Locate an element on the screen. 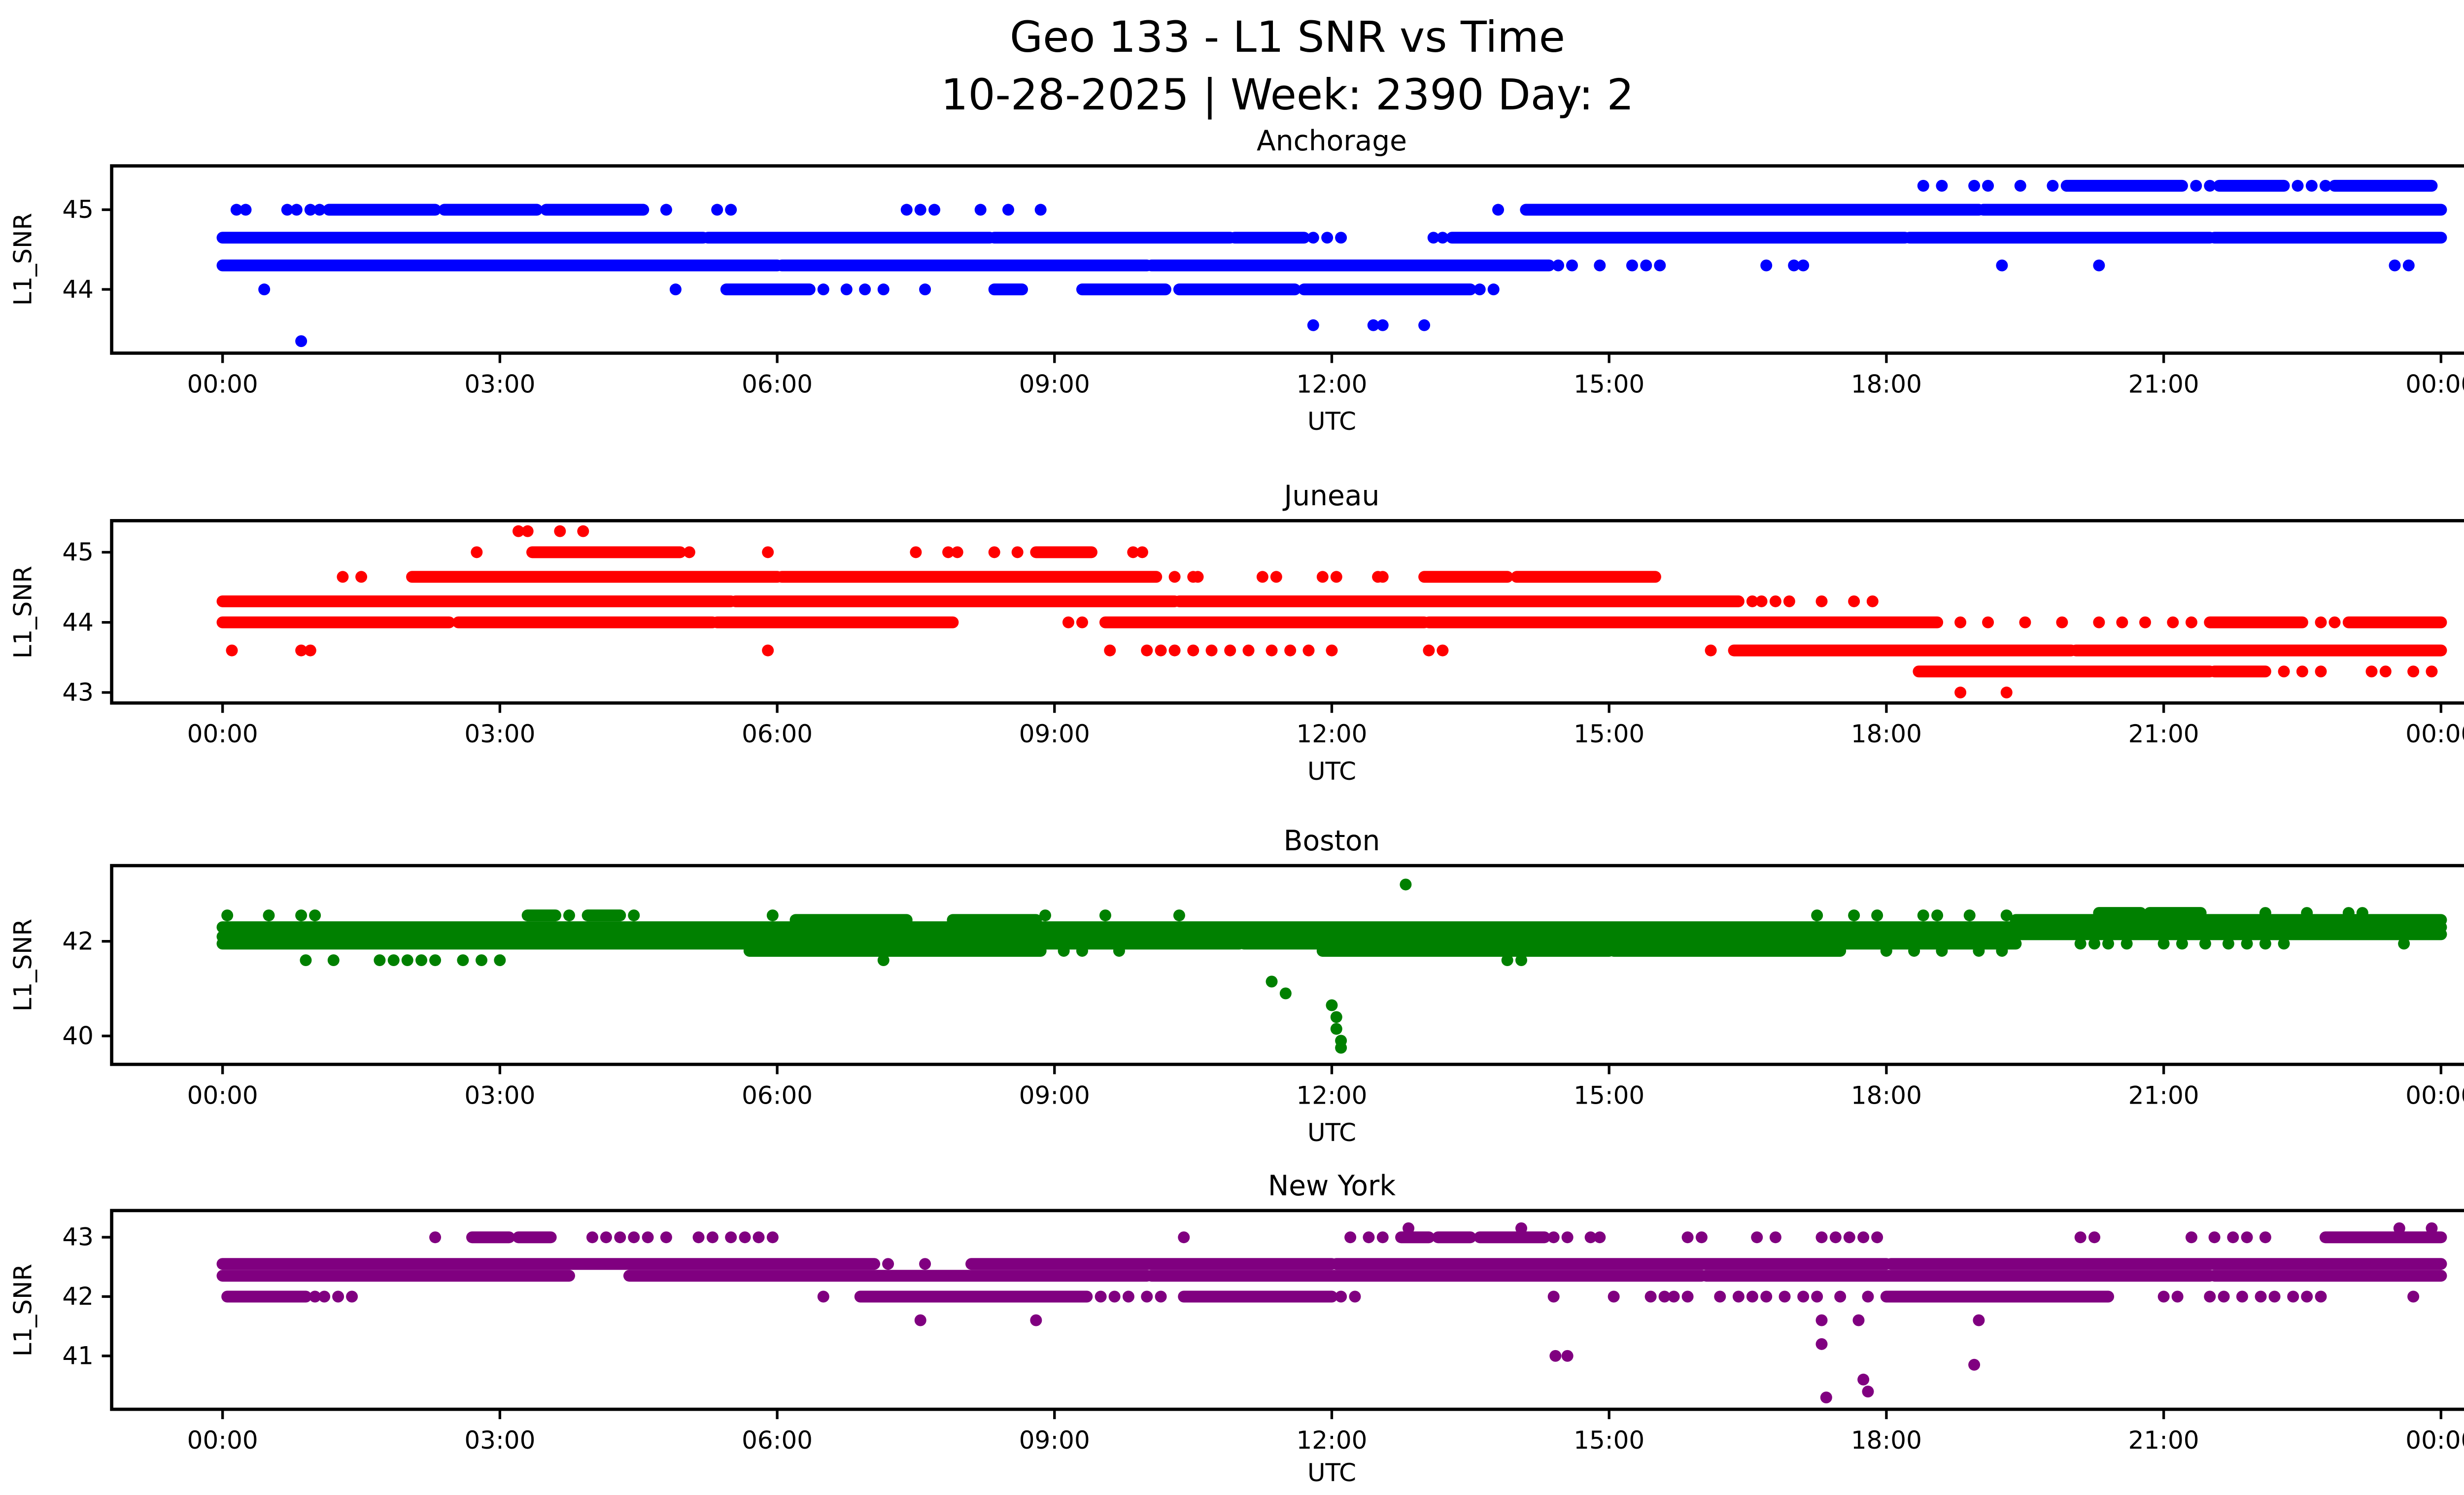 Image resolution: width=2464 pixels, height=1495 pixels. x-tick-label: 18:00 is located at coordinates (1886, 1440).